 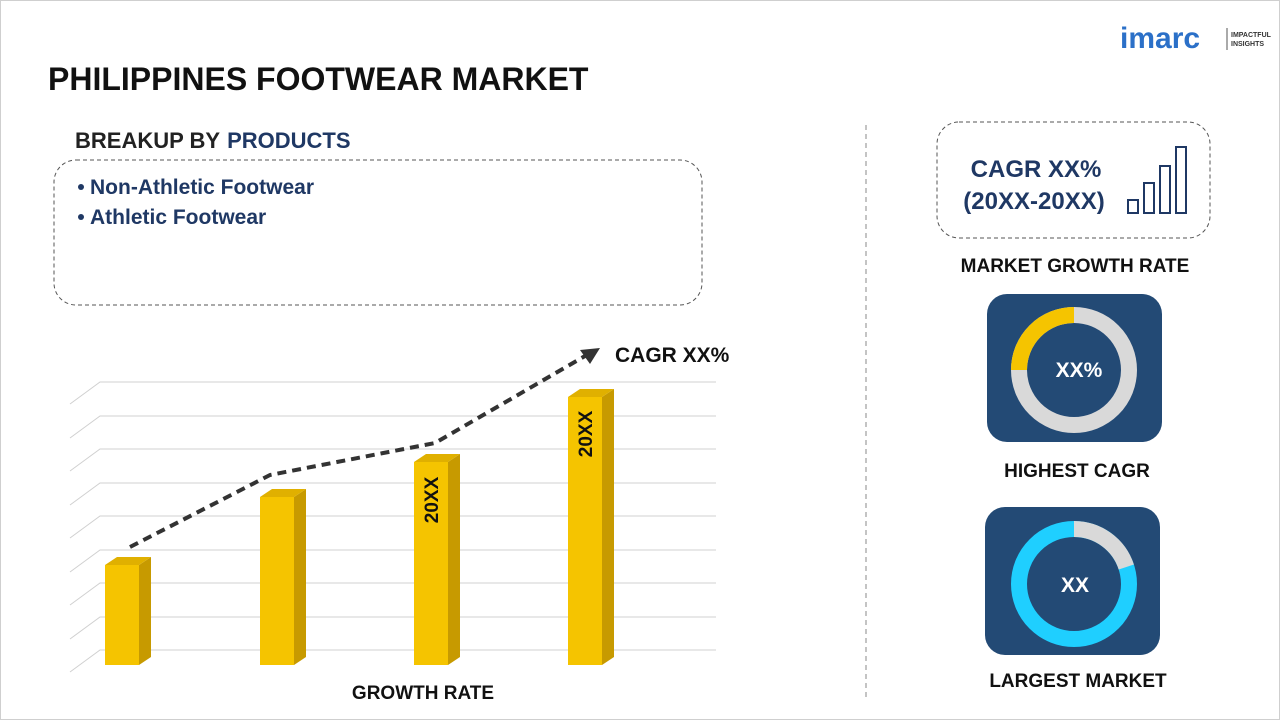 I want to click on donut-arc, so click(x=1043, y=339).